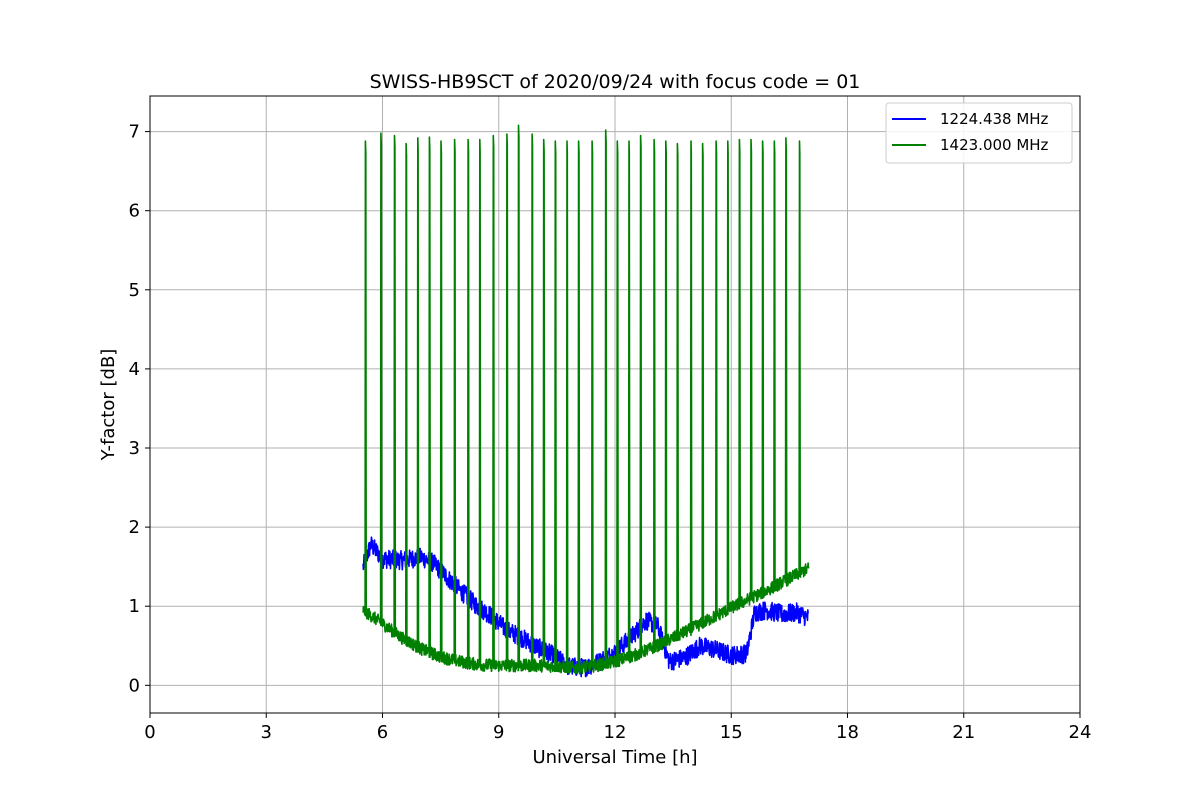  What do you see at coordinates (134, 290) in the screenshot?
I see `y-tick-label: 5` at bounding box center [134, 290].